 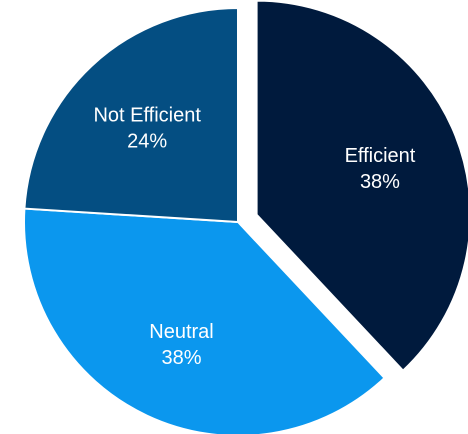 What do you see at coordinates (181, 332) in the screenshot?
I see `slice-label: Neutral` at bounding box center [181, 332].